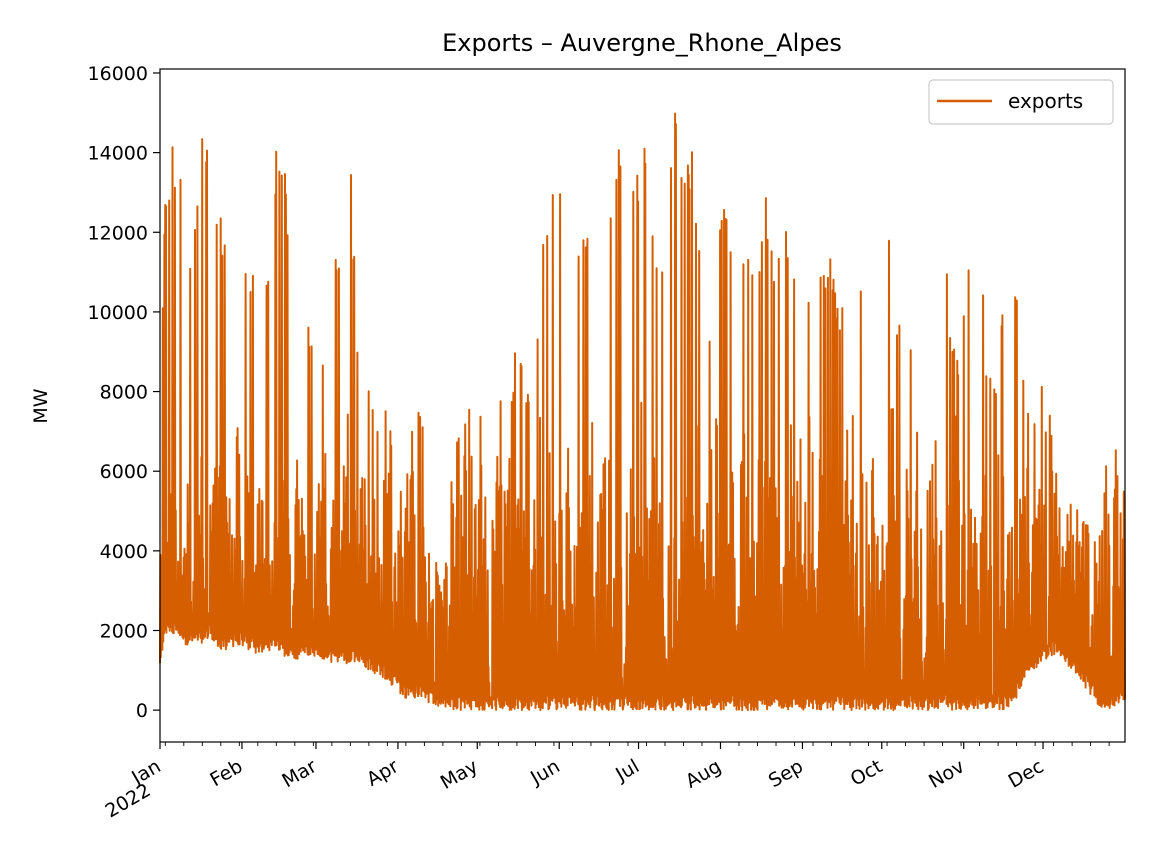 Image resolution: width=1152 pixels, height=864 pixels. What do you see at coordinates (124, 631) in the screenshot?
I see `y-tick-label: 2000` at bounding box center [124, 631].